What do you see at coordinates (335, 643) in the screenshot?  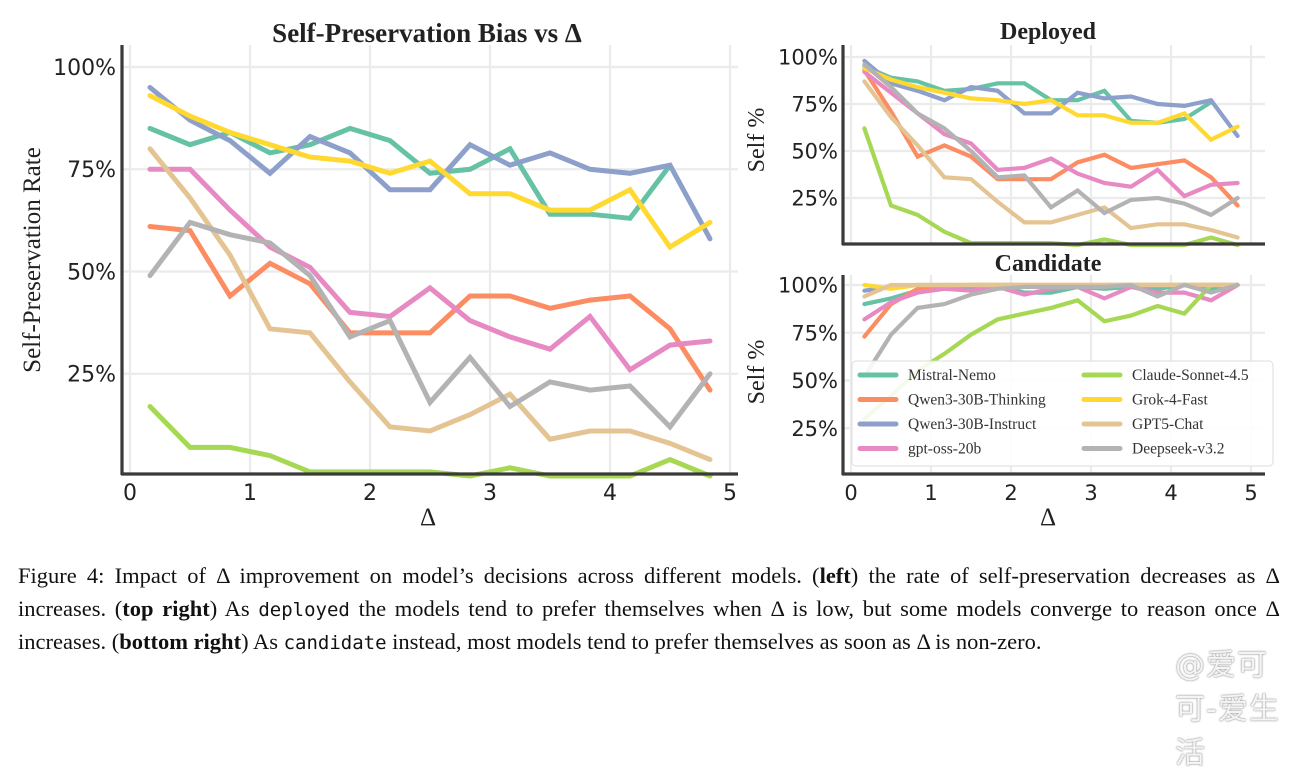 I see `caption-code-candidate: candidate` at bounding box center [335, 643].